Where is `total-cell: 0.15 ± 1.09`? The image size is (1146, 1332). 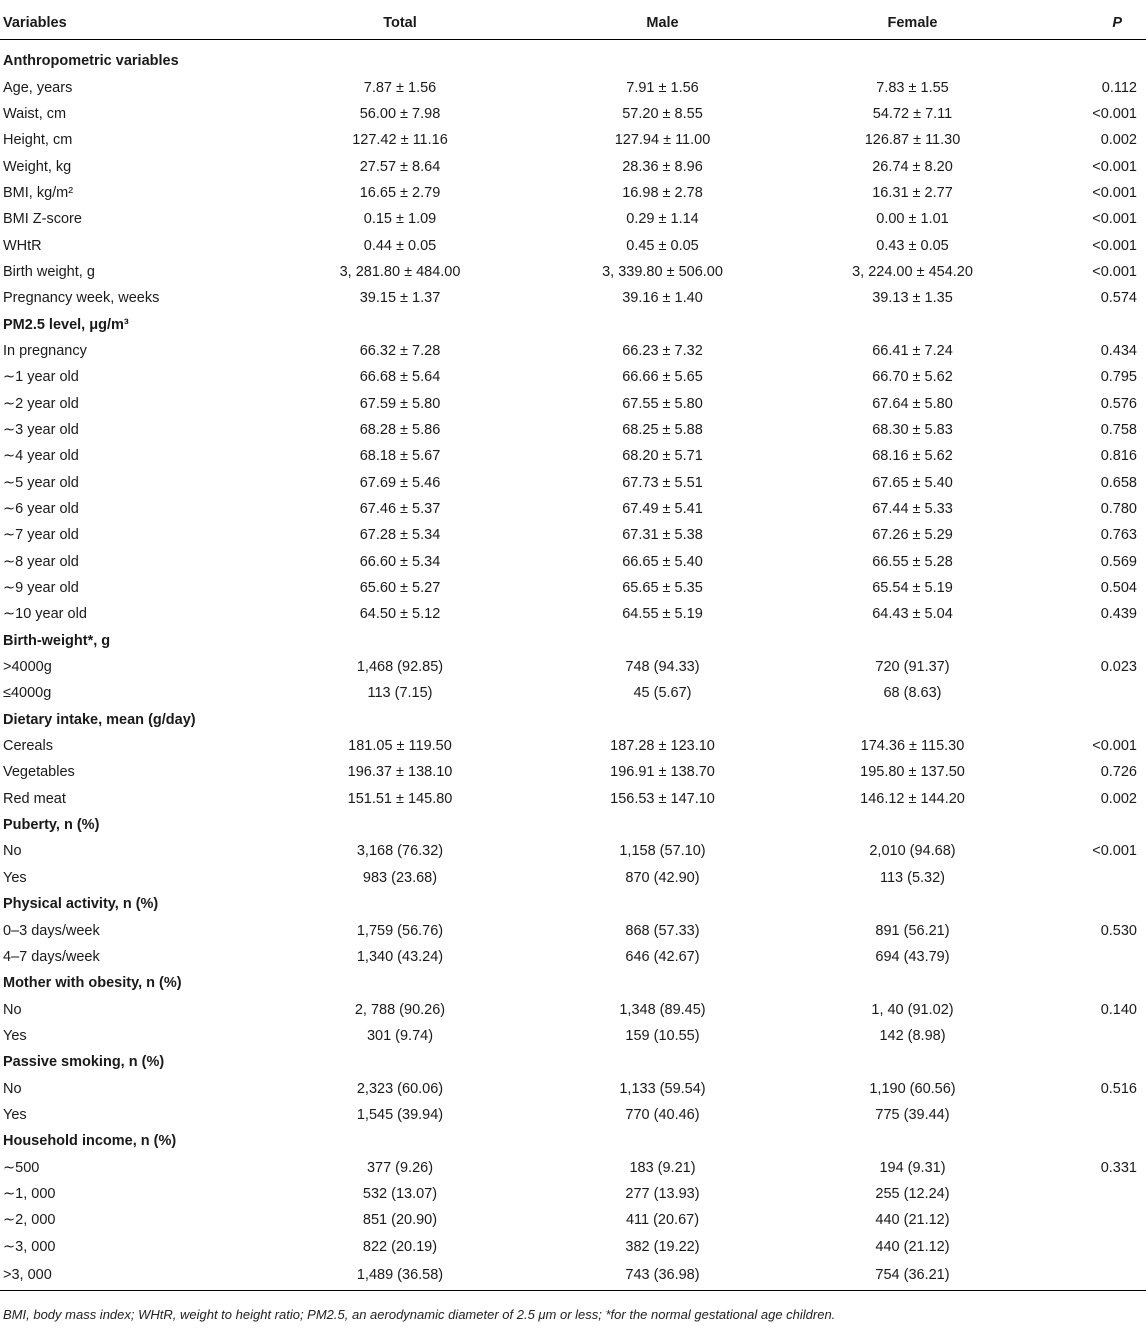
total-cell: 0.15 ± 1.09 is located at coordinates (400, 219).